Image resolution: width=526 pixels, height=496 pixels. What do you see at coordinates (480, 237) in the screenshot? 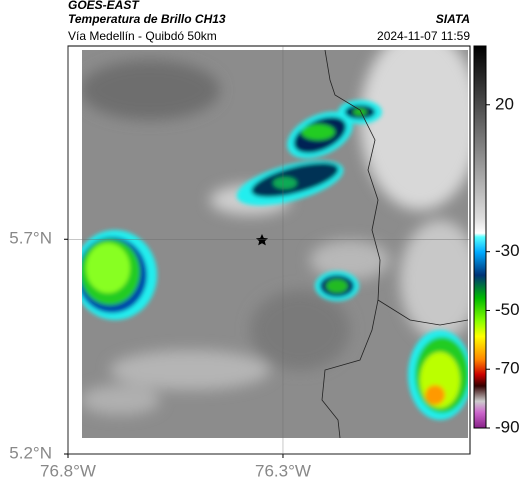
I see `colorbar` at bounding box center [480, 237].